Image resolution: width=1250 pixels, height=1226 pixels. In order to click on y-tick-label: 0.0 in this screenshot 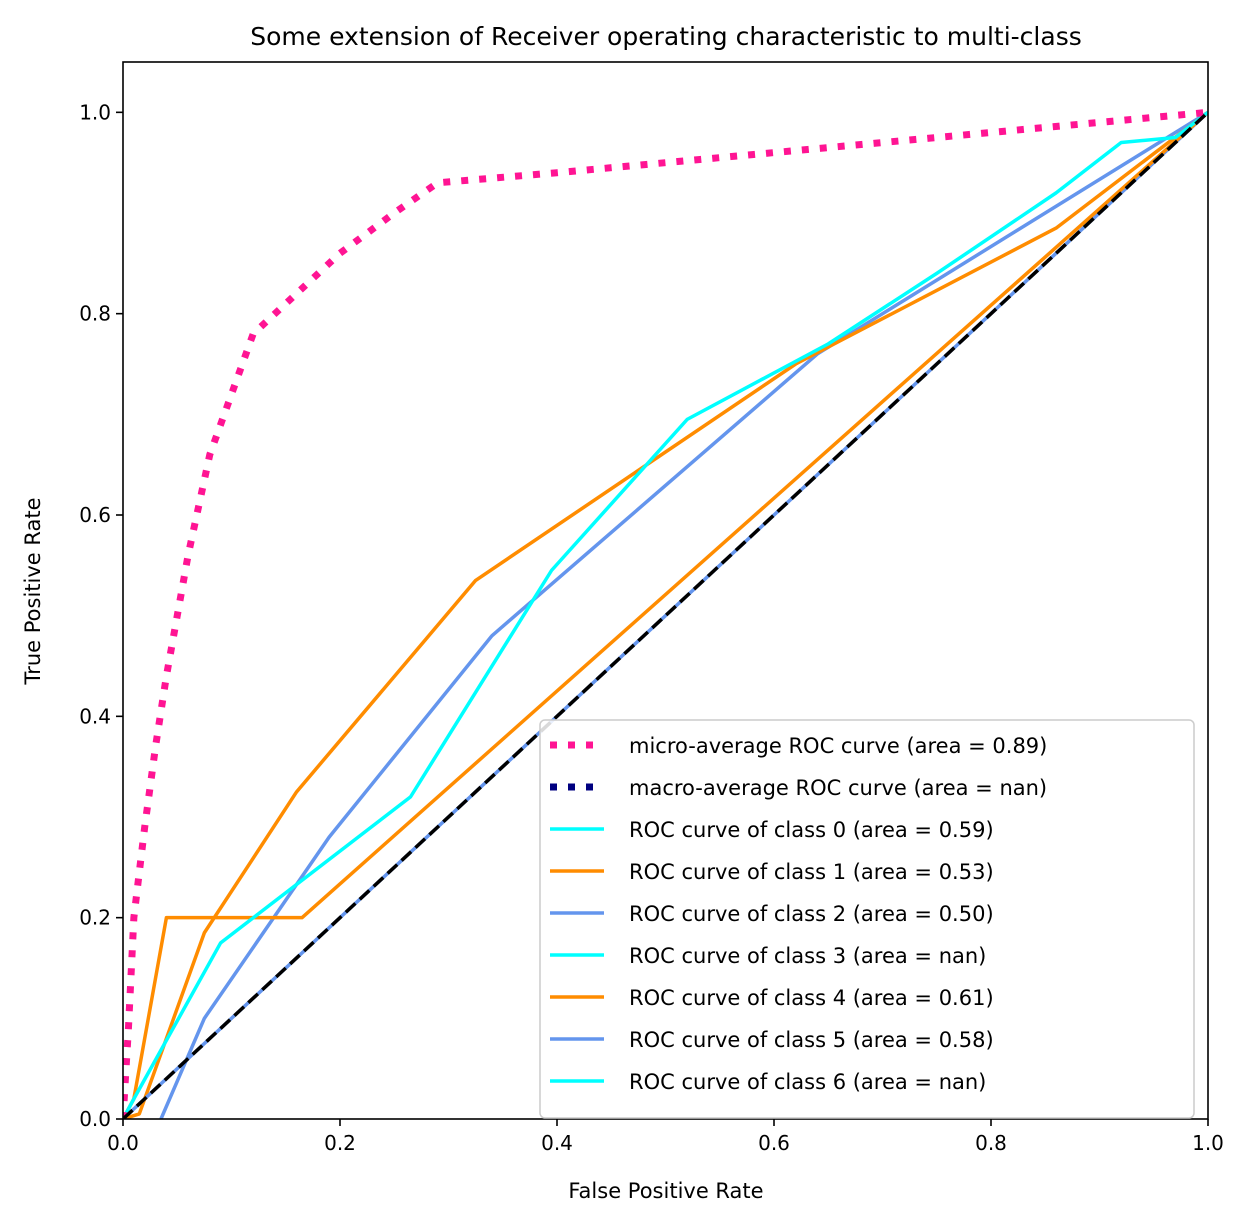, I will do `click(95, 1119)`.